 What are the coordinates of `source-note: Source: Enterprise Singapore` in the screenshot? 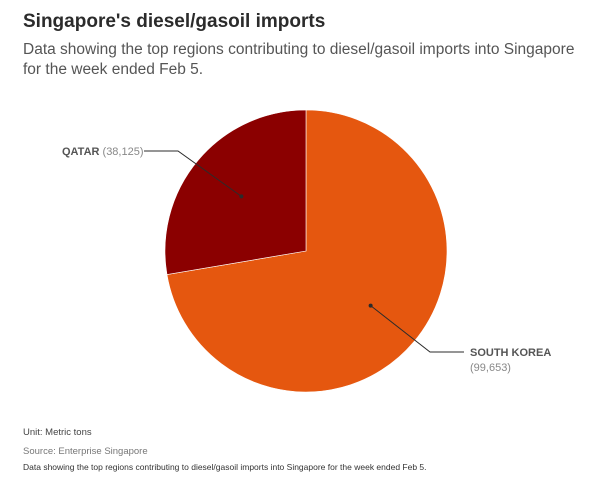 It's located at (85, 451).